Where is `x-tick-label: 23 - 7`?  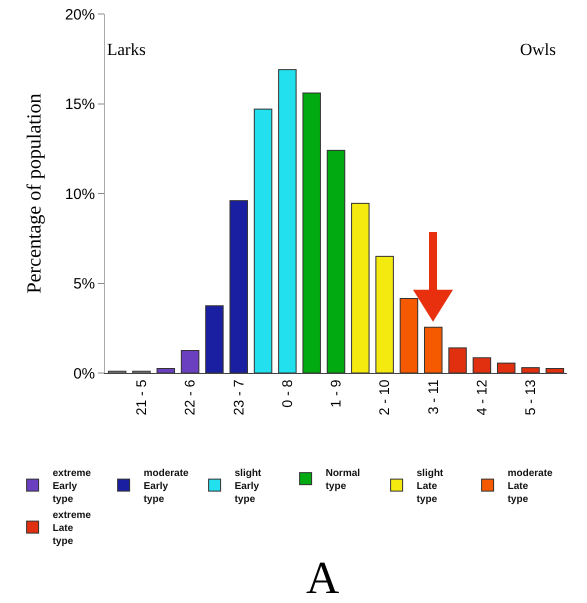
x-tick-label: 23 - 7 is located at coordinates (238, 397).